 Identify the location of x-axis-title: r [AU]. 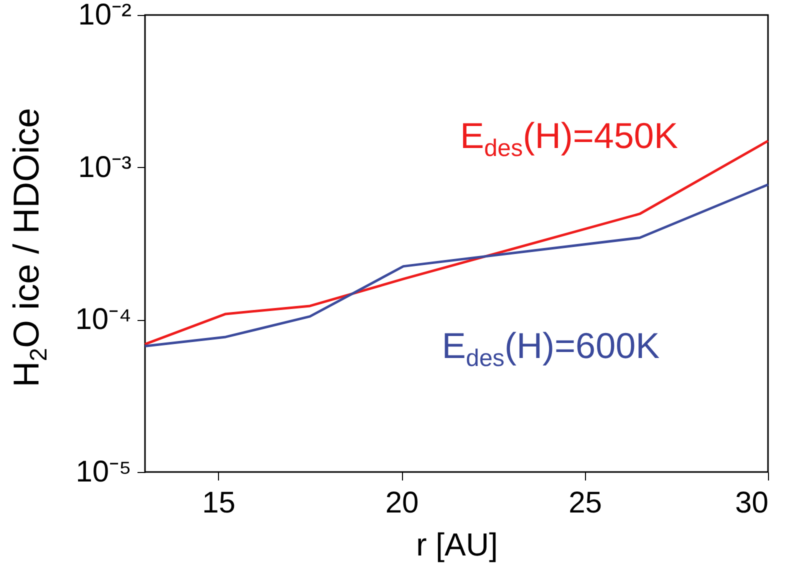
(457, 544).